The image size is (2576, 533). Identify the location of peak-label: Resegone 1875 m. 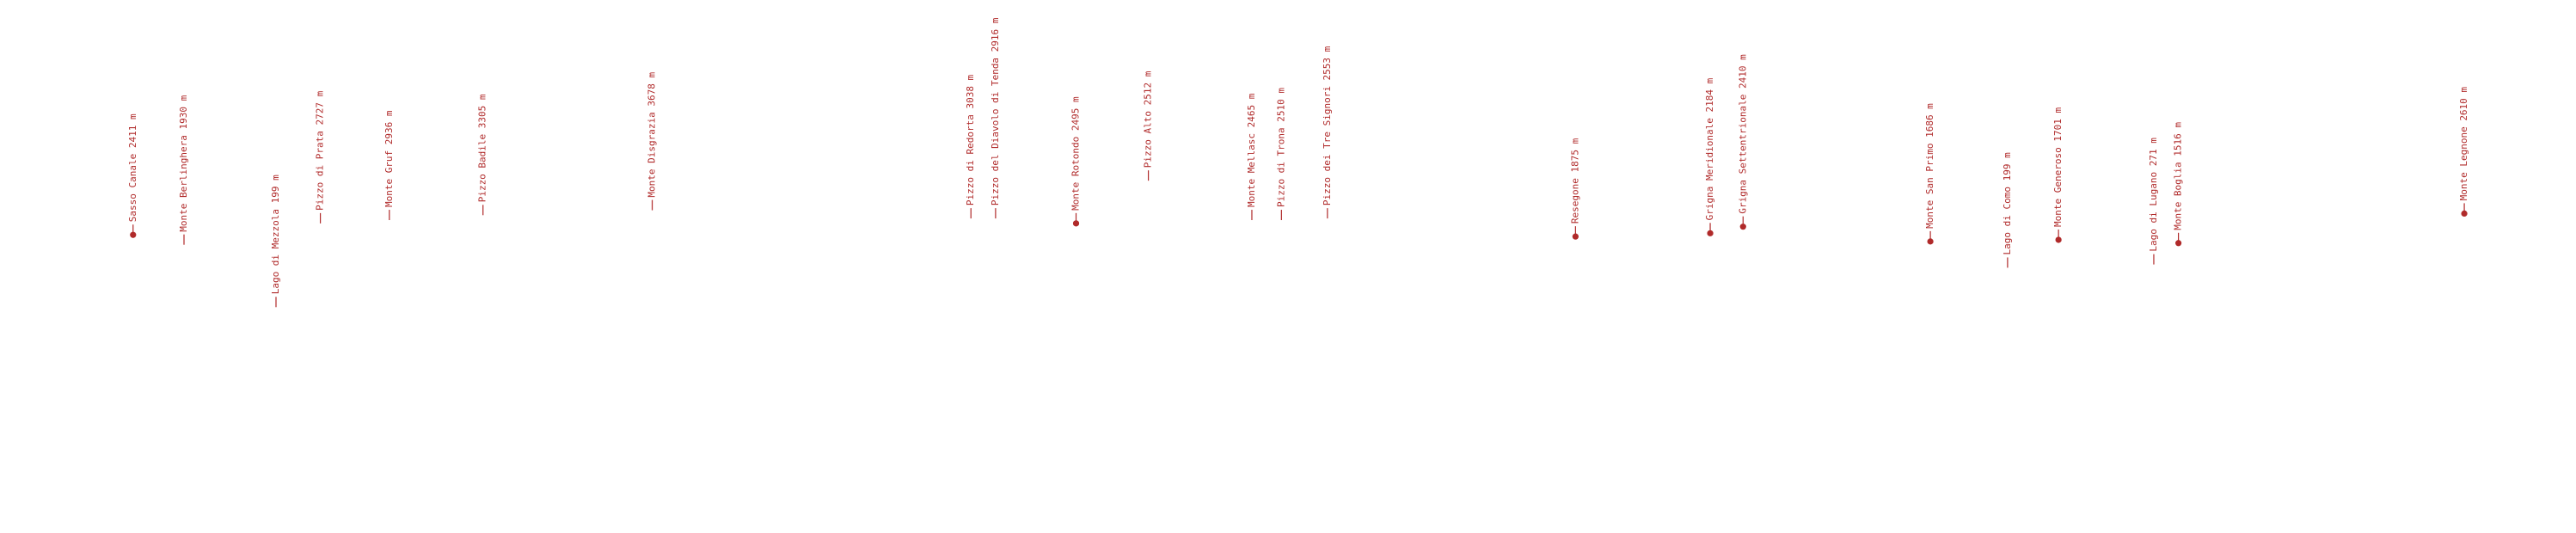
(1574, 189).